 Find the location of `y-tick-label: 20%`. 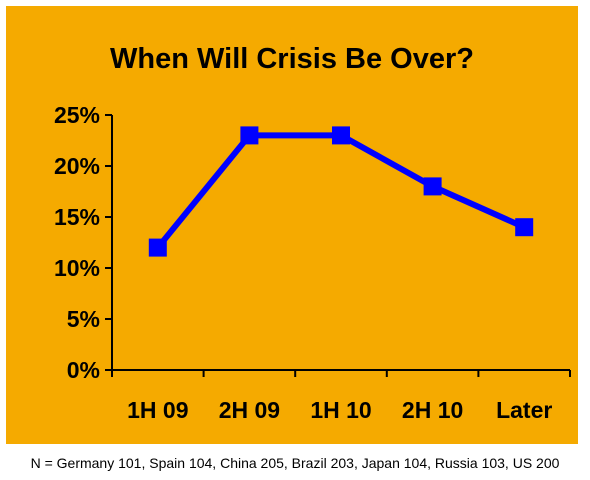

y-tick-label: 20% is located at coordinates (77, 166).